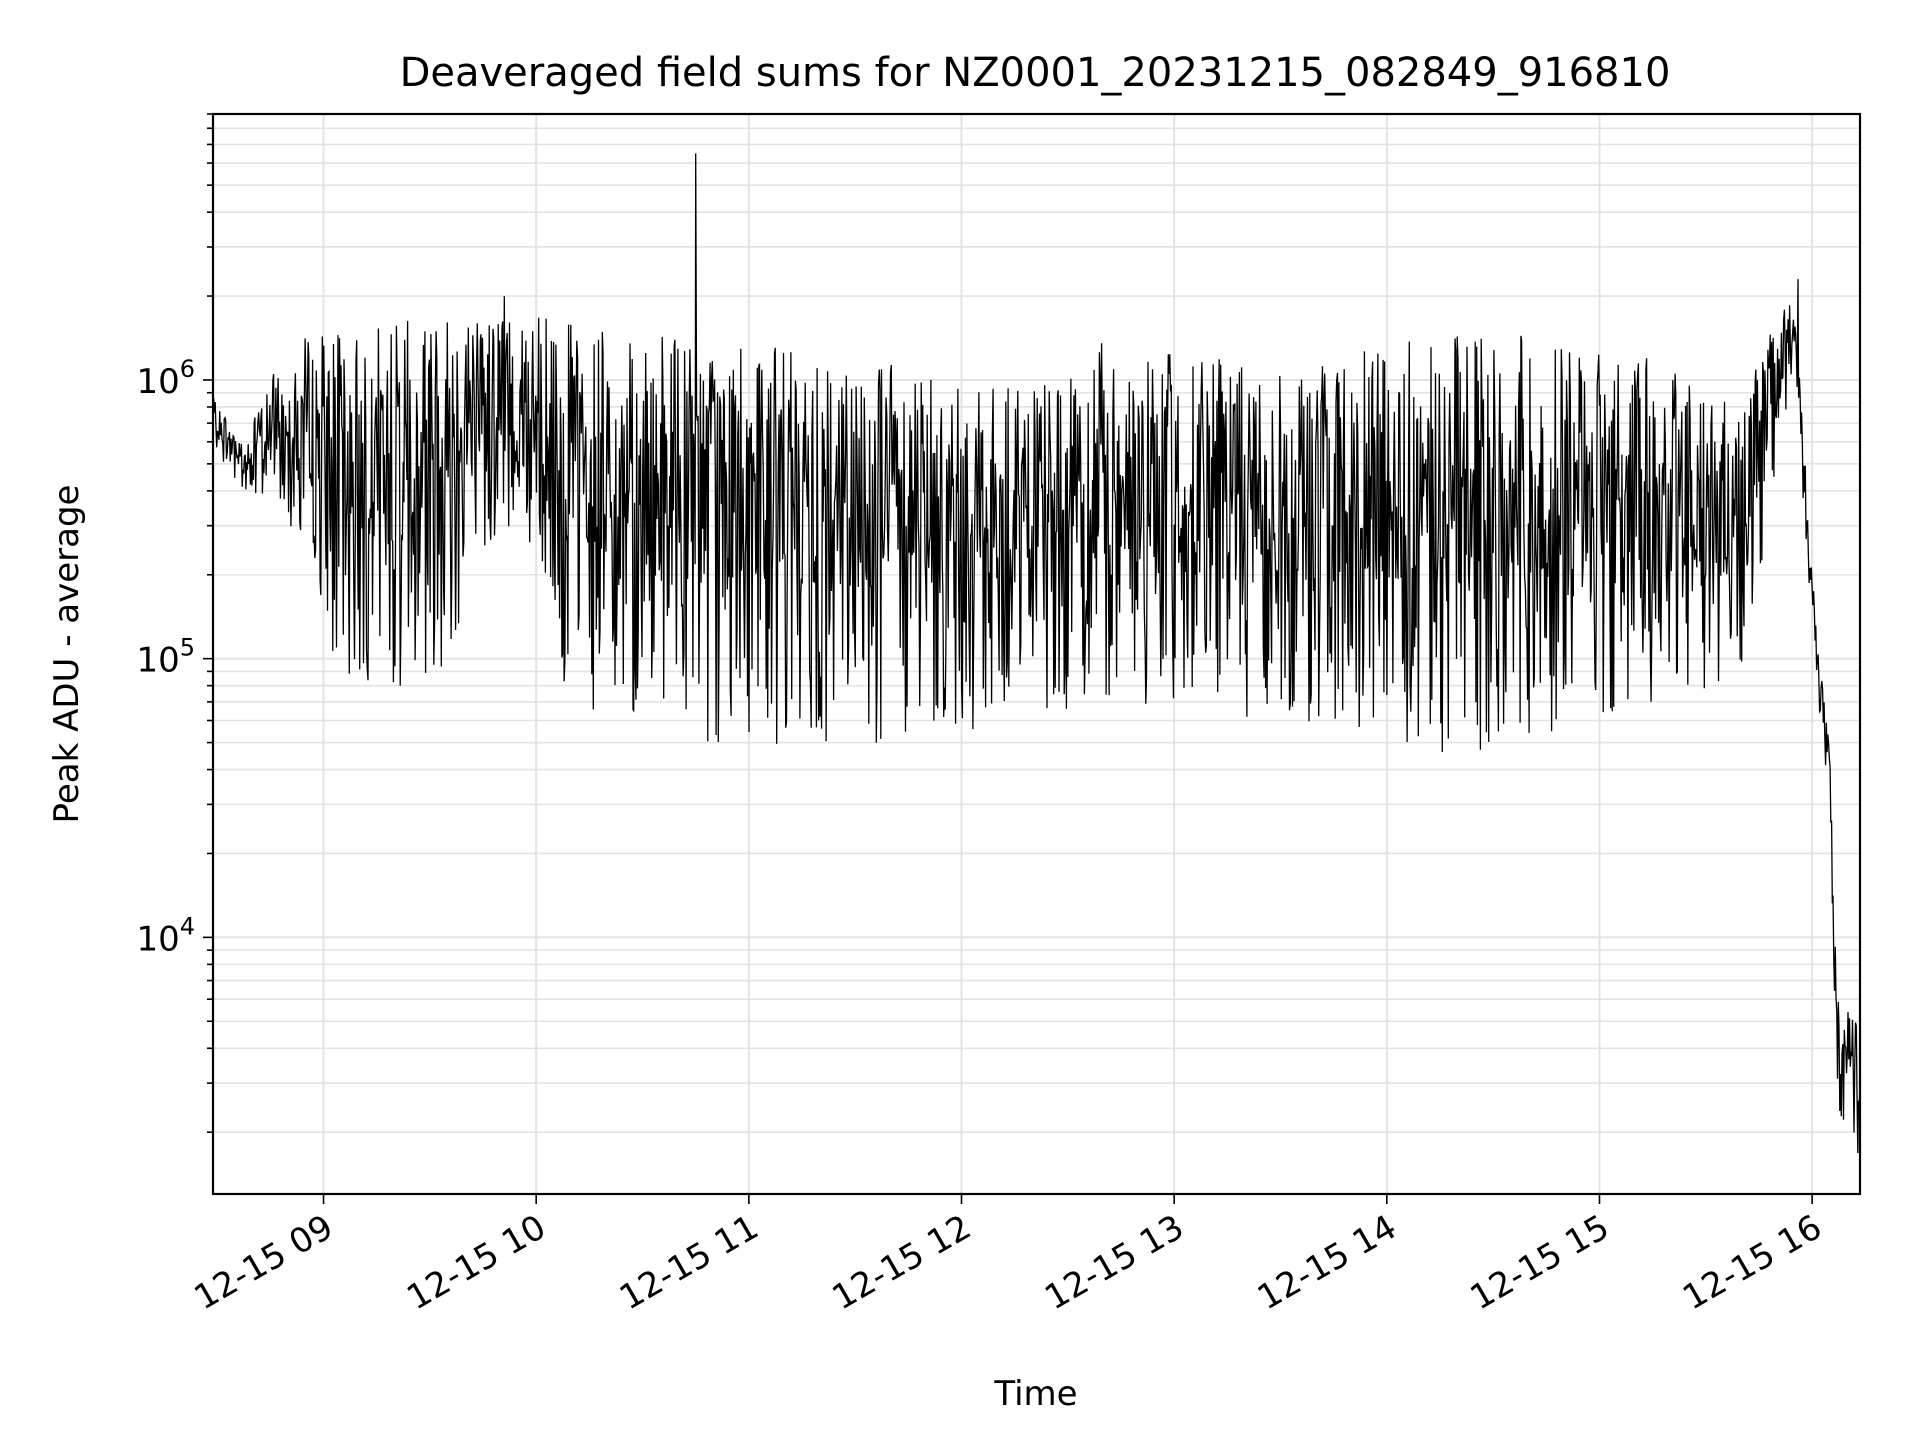 This screenshot has width=1920, height=1440. Describe the element at coordinates (165, 935) in the screenshot. I see `y-tick-label: 10⁴` at that location.